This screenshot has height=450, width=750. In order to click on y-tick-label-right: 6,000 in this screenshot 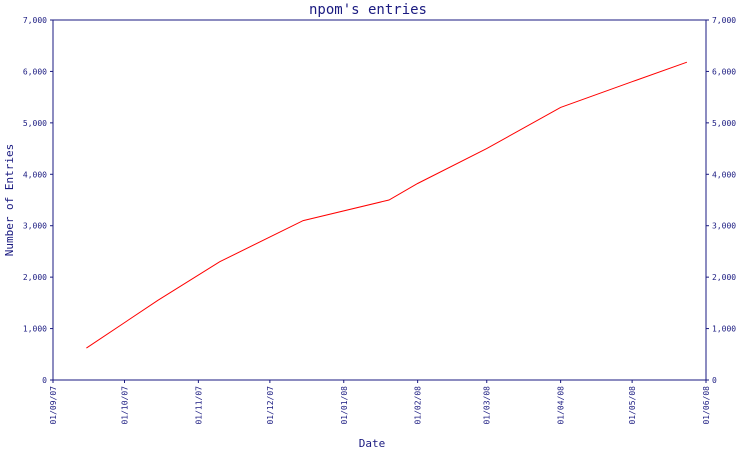, I will do `click(724, 71)`.